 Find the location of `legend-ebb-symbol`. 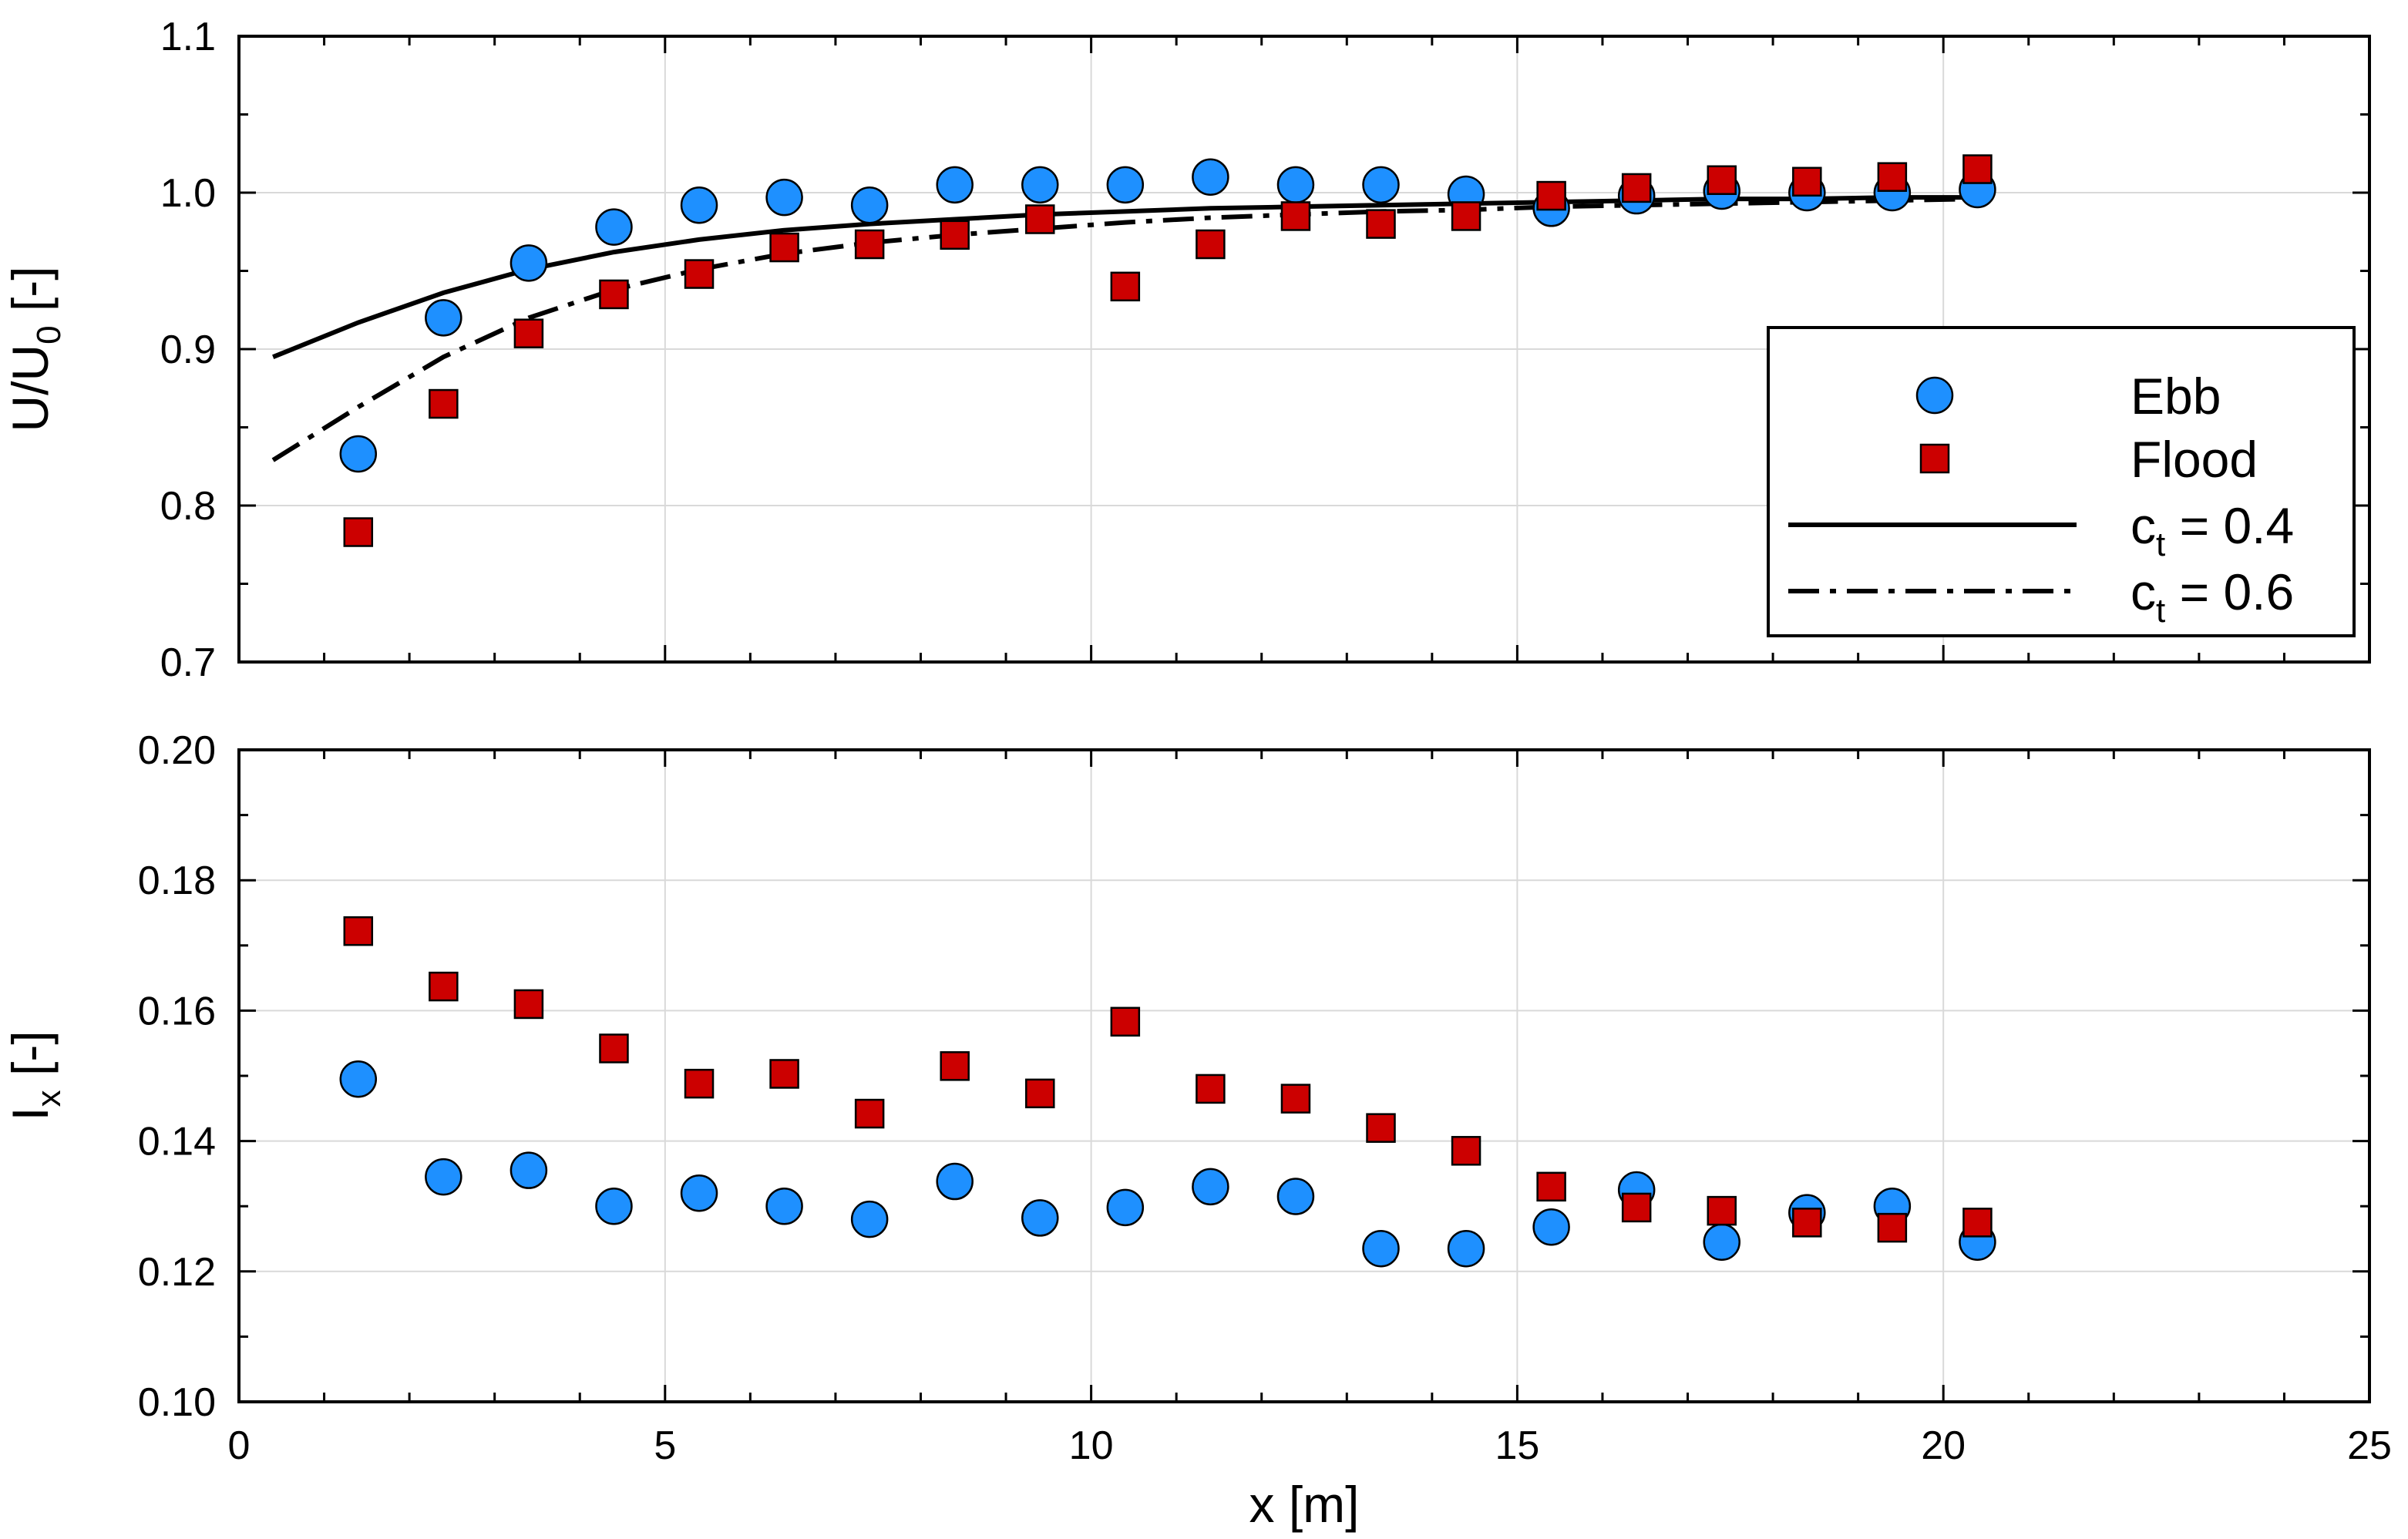

legend-ebb-symbol is located at coordinates (1934, 395).